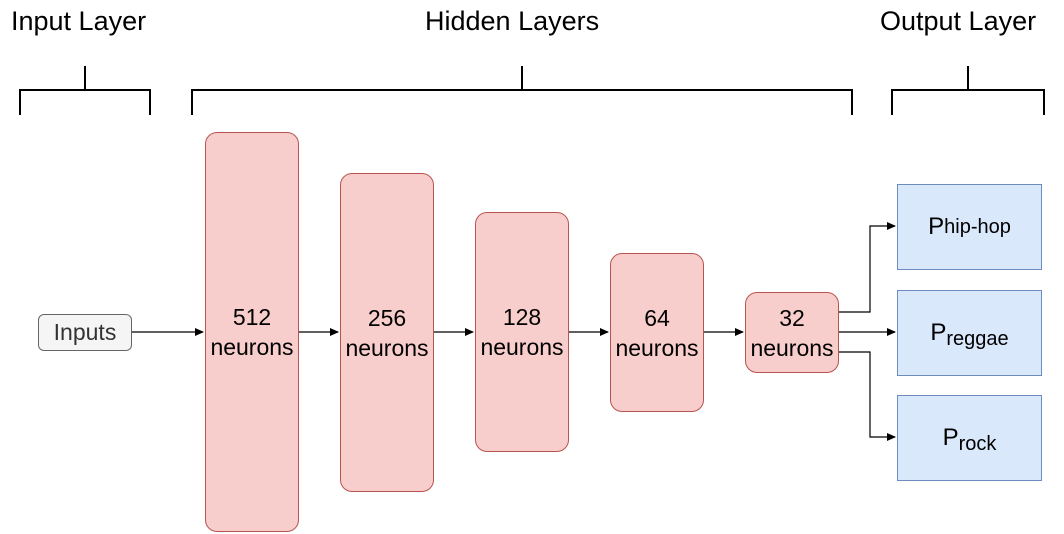 The image size is (1064, 534). What do you see at coordinates (977, 338) in the screenshot?
I see `output-subscript: reggae` at bounding box center [977, 338].